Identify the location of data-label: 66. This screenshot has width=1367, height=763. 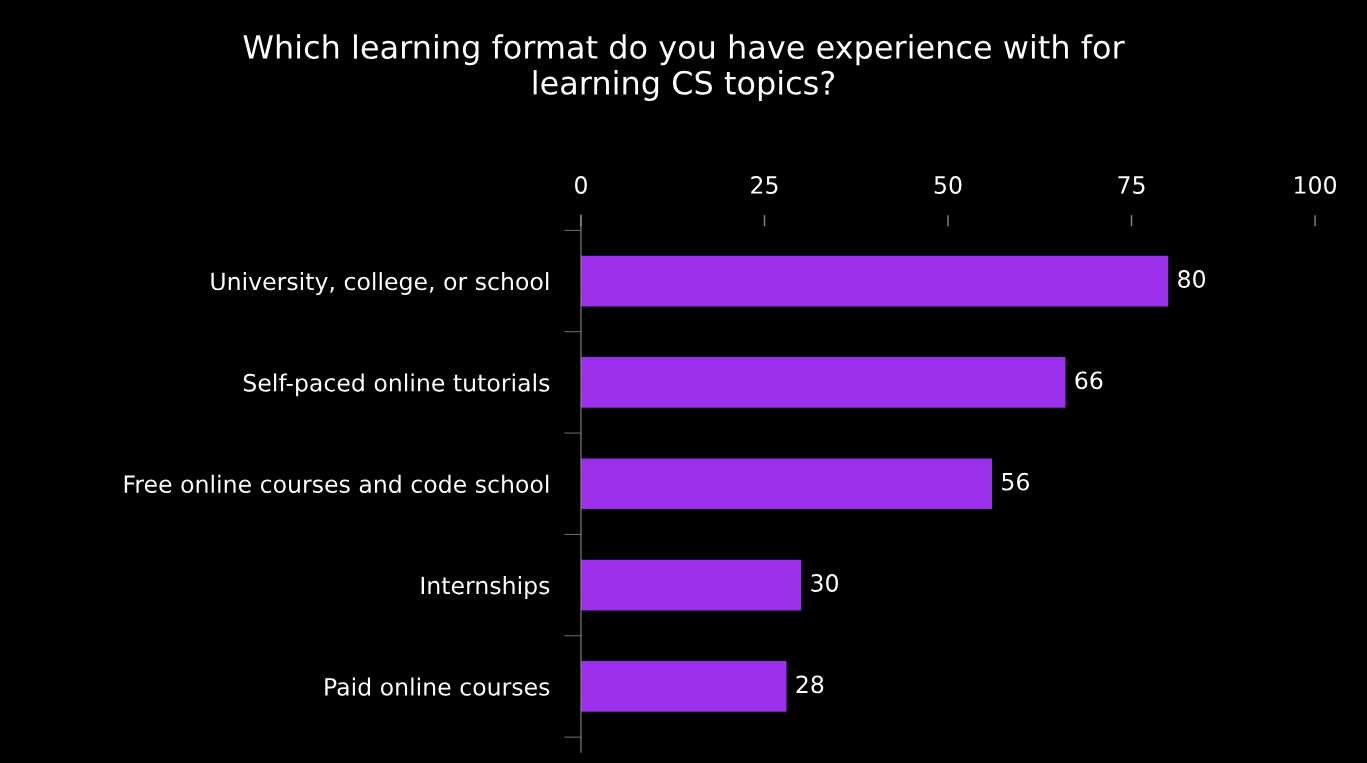
(1089, 380).